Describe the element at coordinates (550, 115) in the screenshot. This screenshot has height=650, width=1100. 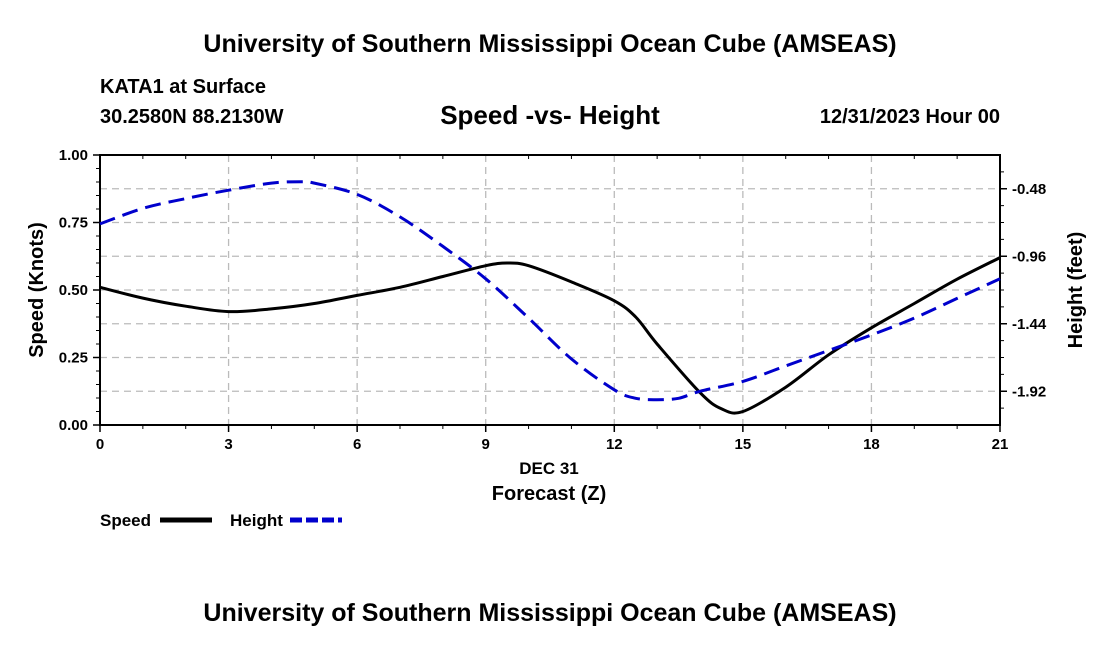
I see `chart-subtitle: Speed -vs- Height` at that location.